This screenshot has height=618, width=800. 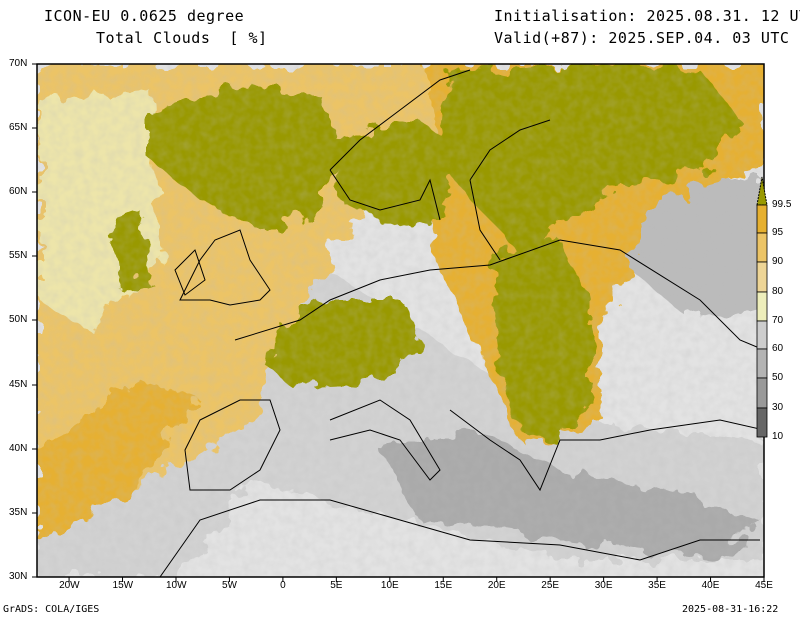 What do you see at coordinates (642, 38) in the screenshot?
I see `valid-time: Valid(+87): 2025.SEP.04. 03 UTC` at bounding box center [642, 38].